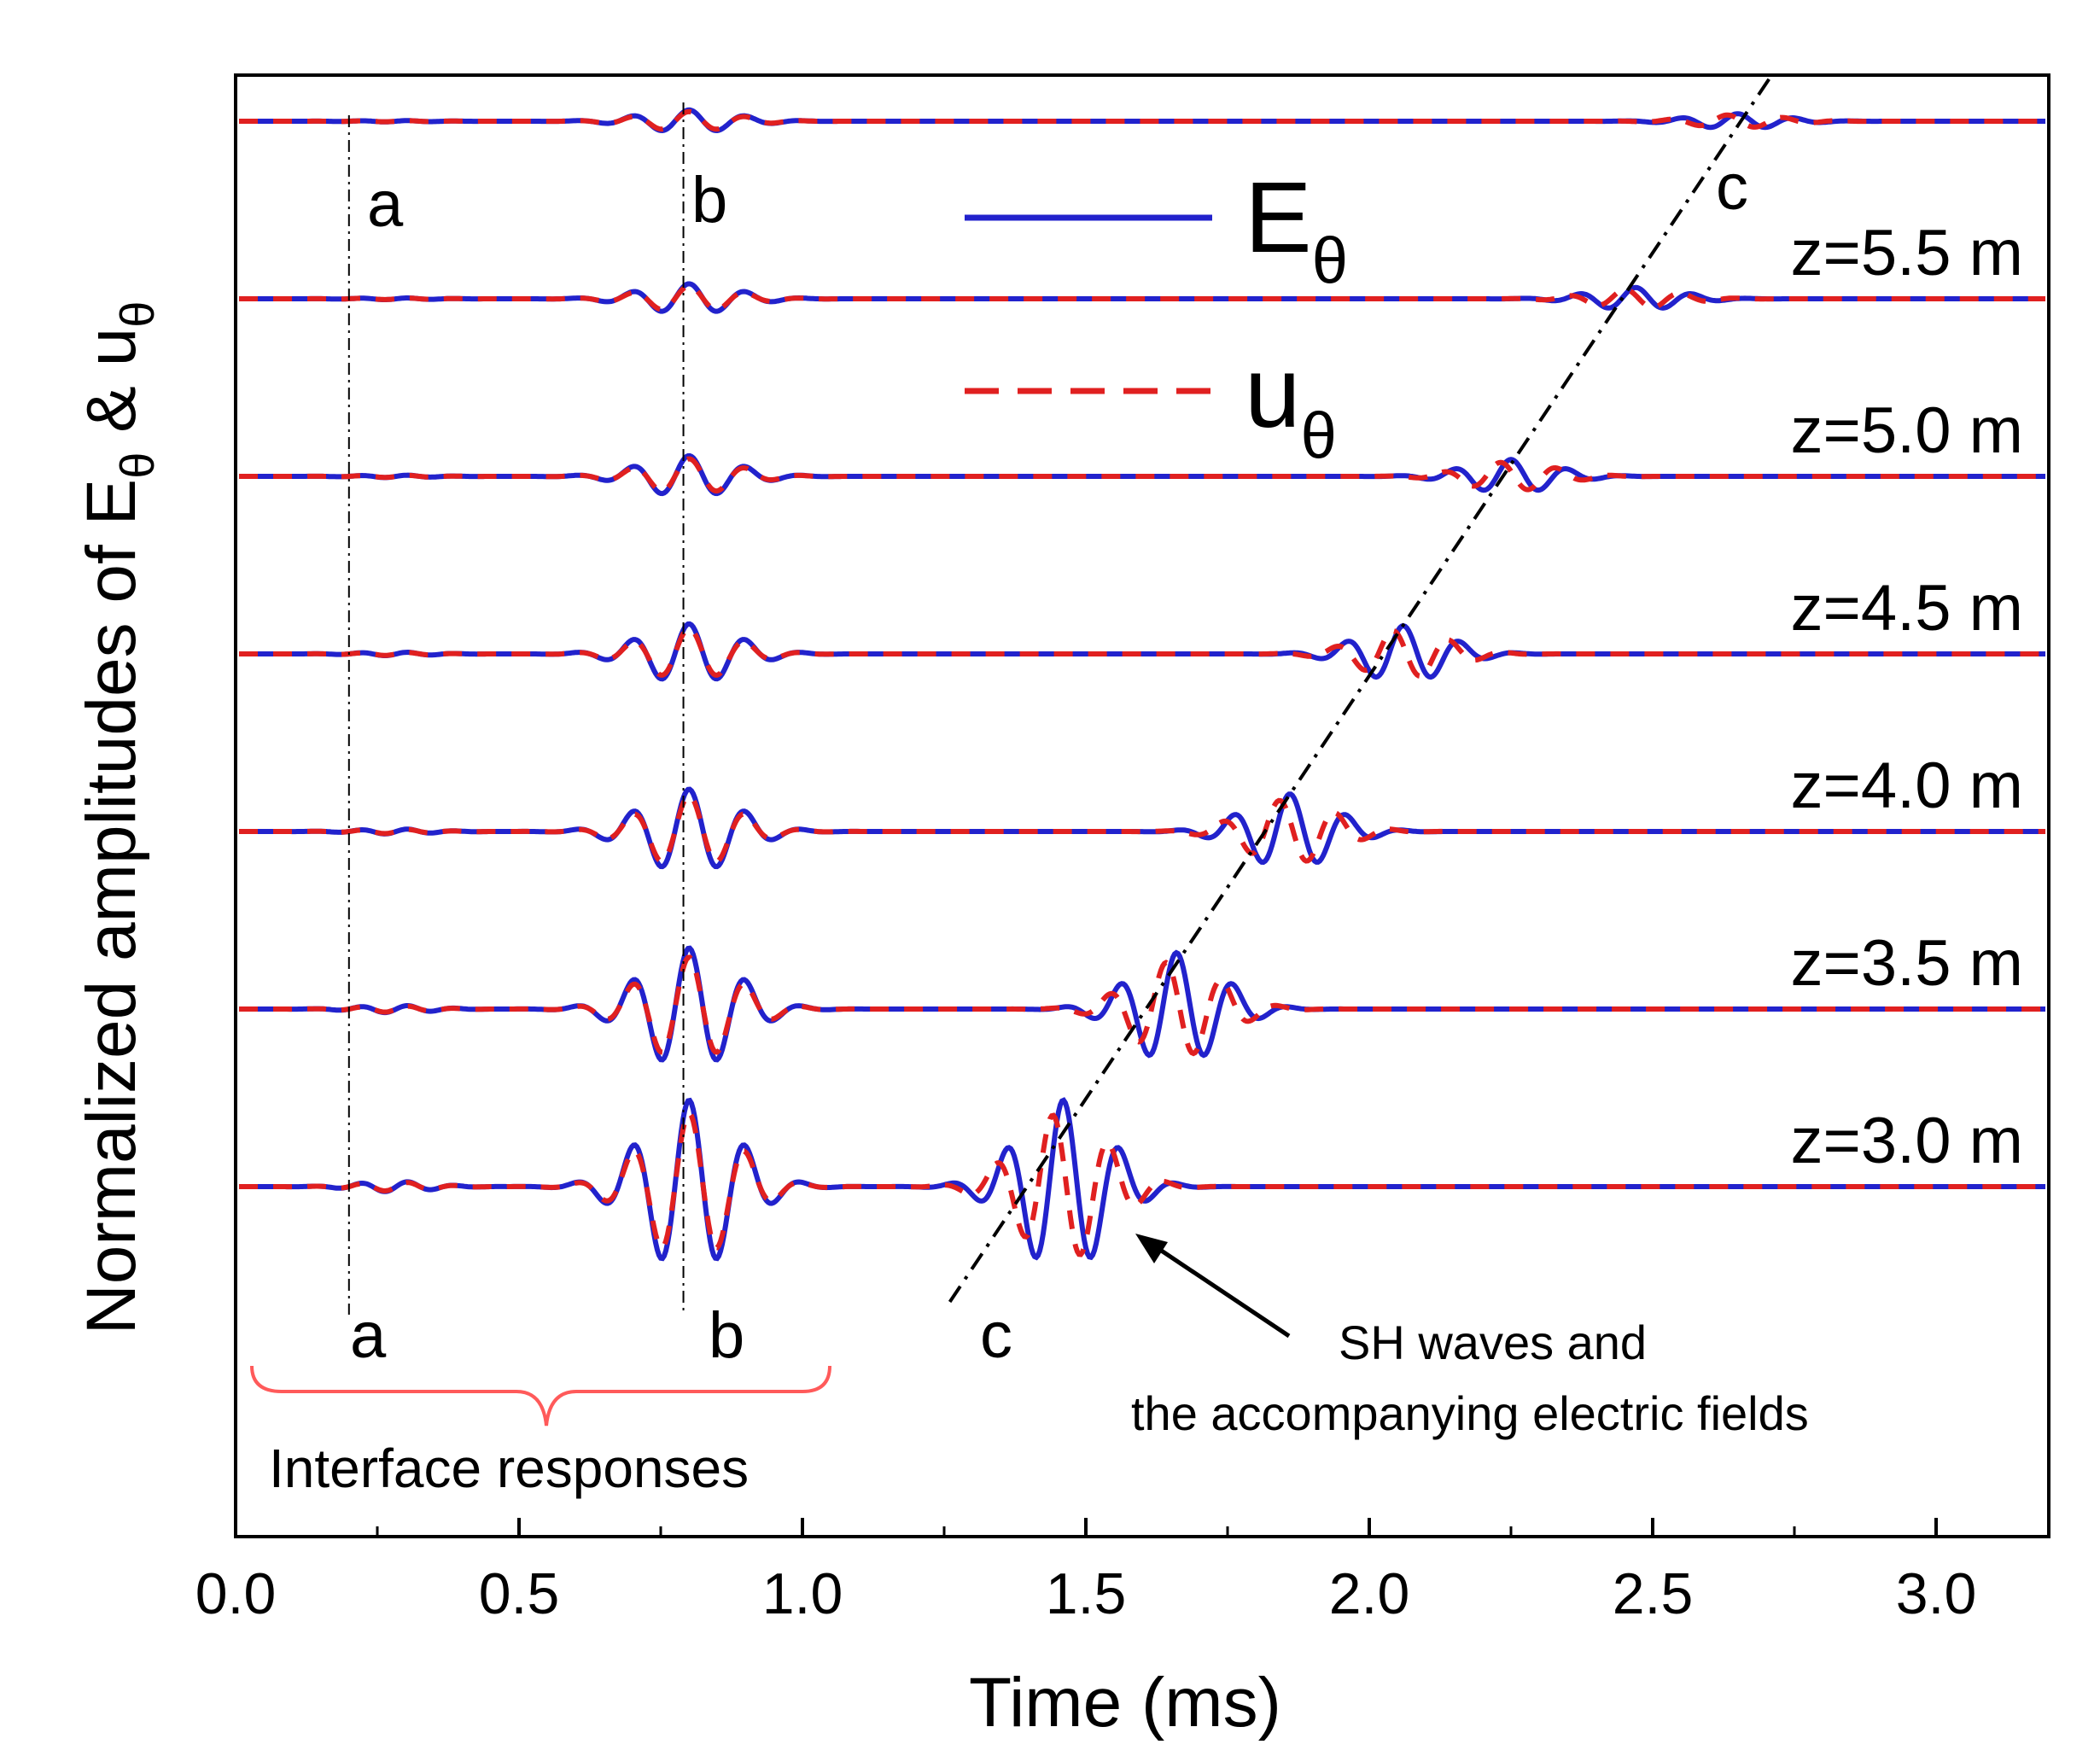  Describe the element at coordinates (118, 818) in the screenshot. I see `y-axis-title: Normalized amplitudes of Eθ & uθ` at that location.